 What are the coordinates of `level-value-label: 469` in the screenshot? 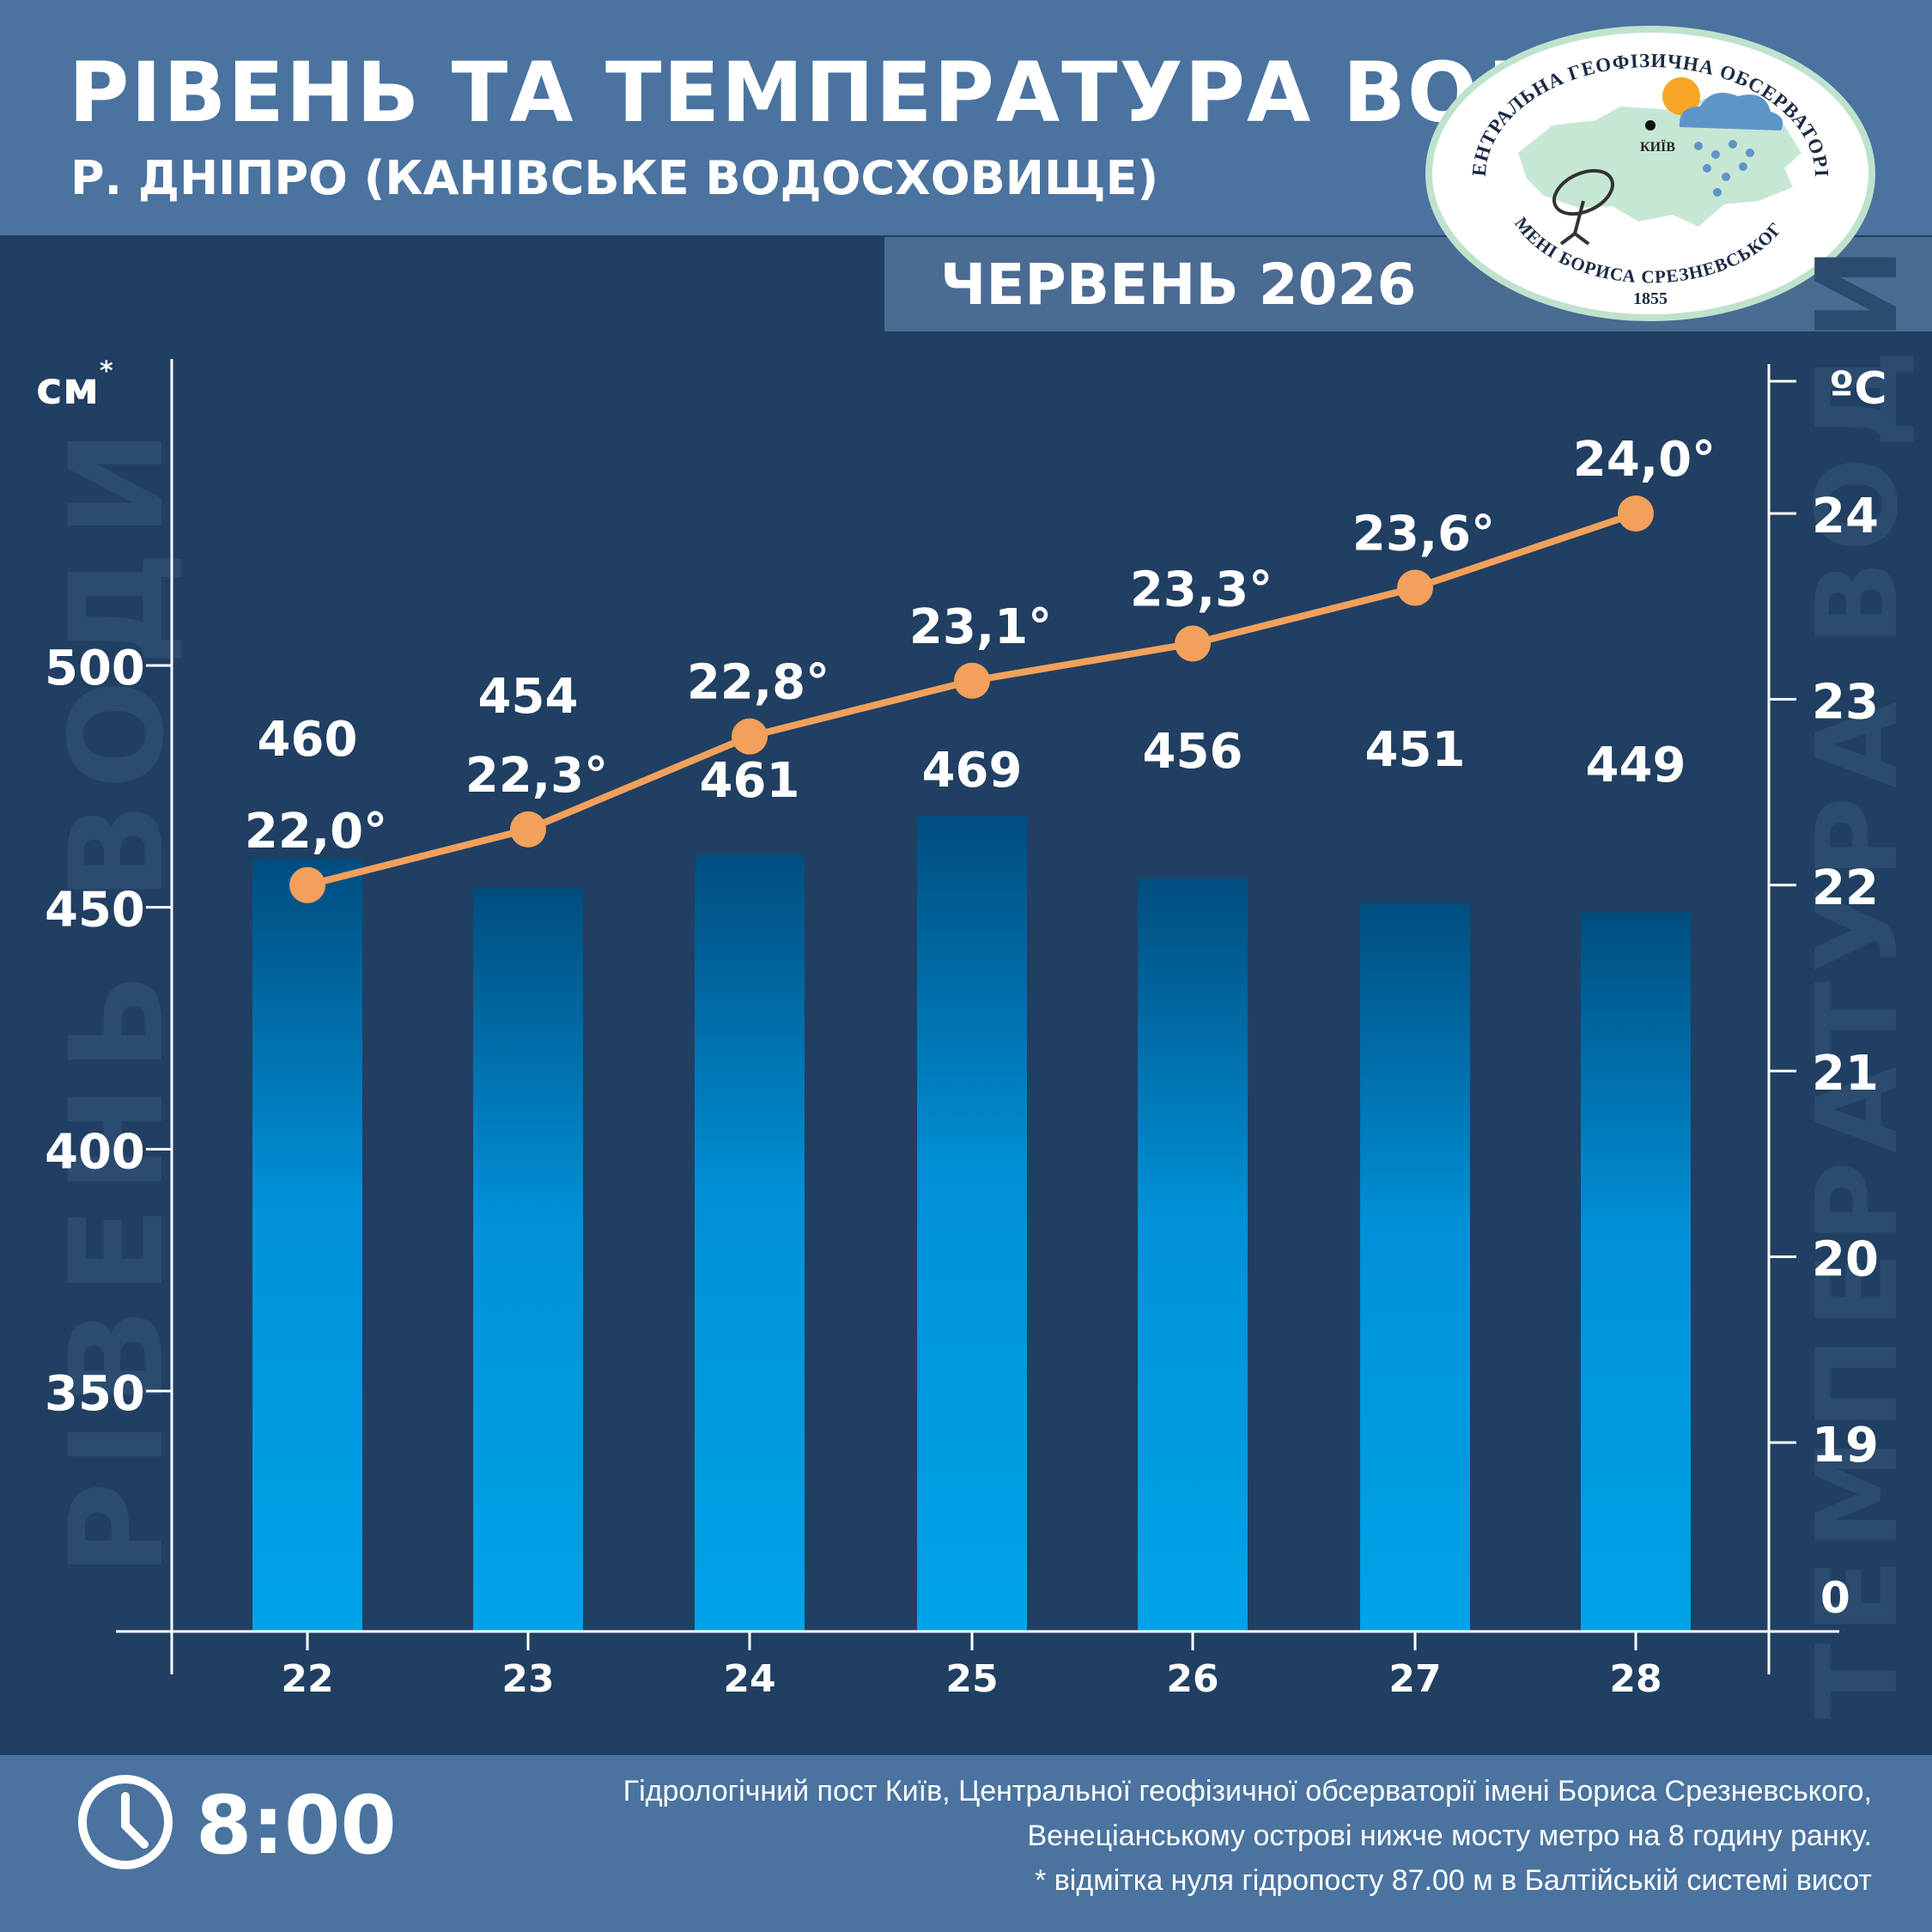 It's located at (973, 771).